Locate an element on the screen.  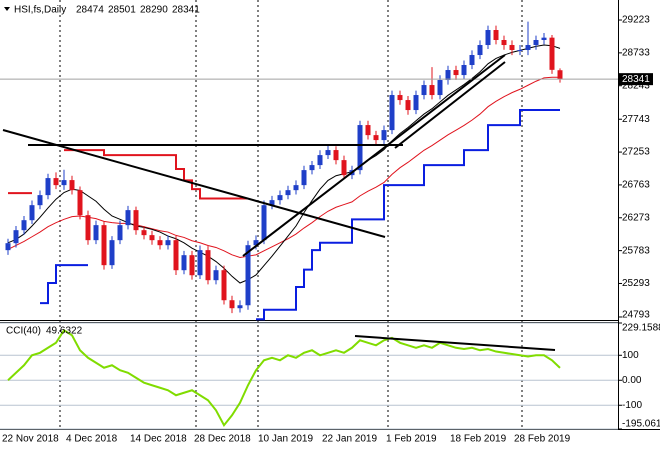
y-tick-label: 28243 is located at coordinates (636, 85).